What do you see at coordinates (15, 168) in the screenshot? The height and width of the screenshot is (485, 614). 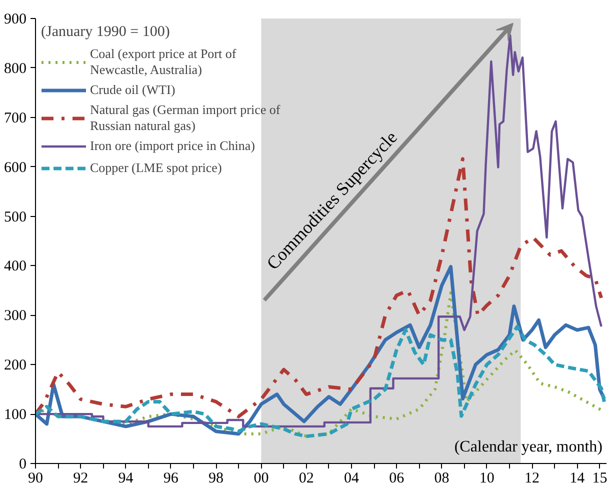 I see `y-tick-label: 600` at bounding box center [15, 168].